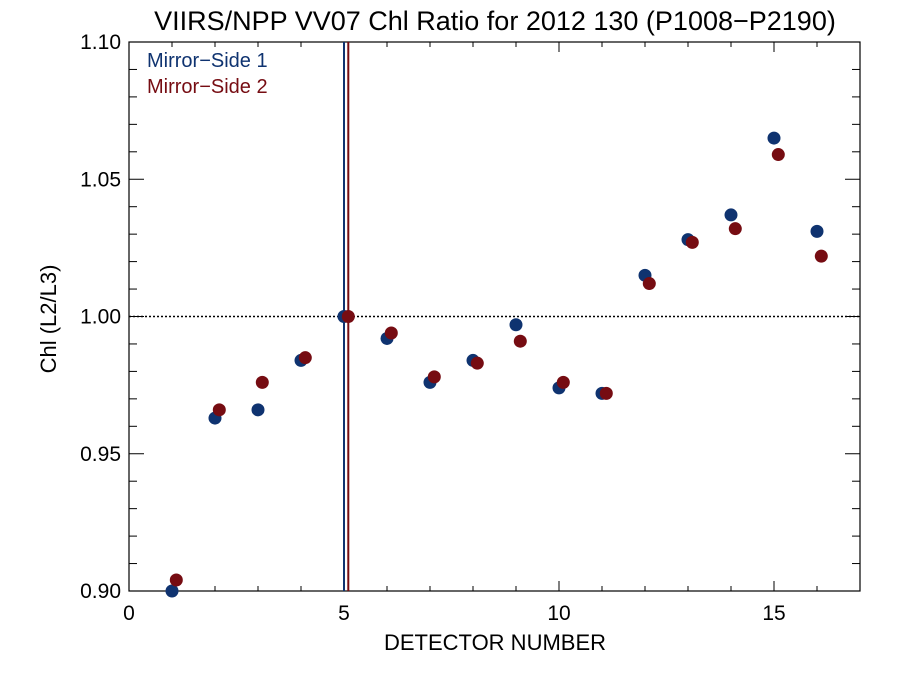 Image resolution: width=900 pixels, height=675 pixels. Describe the element at coordinates (48, 319) in the screenshot. I see `y-axis-label: Chl (L2/L3)` at that location.